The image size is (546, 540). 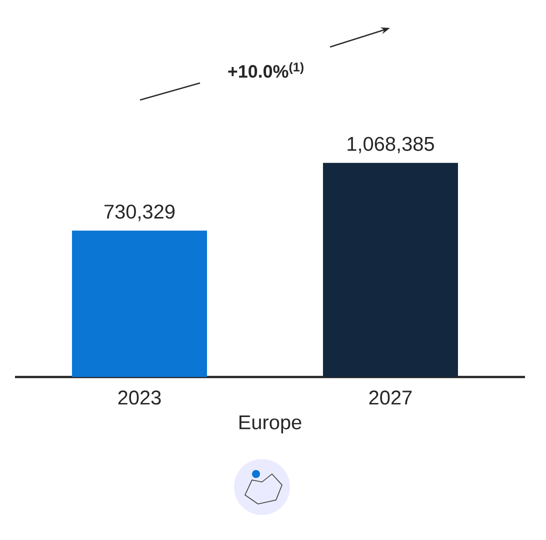 What do you see at coordinates (266, 70) in the screenshot?
I see `text: +10.0%$^{(1)}$` at bounding box center [266, 70].